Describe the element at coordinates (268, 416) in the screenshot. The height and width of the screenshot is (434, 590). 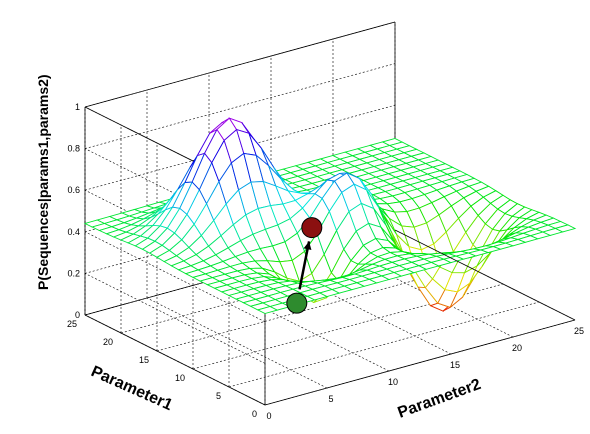
I see `x-tick-label: 0` at that location.